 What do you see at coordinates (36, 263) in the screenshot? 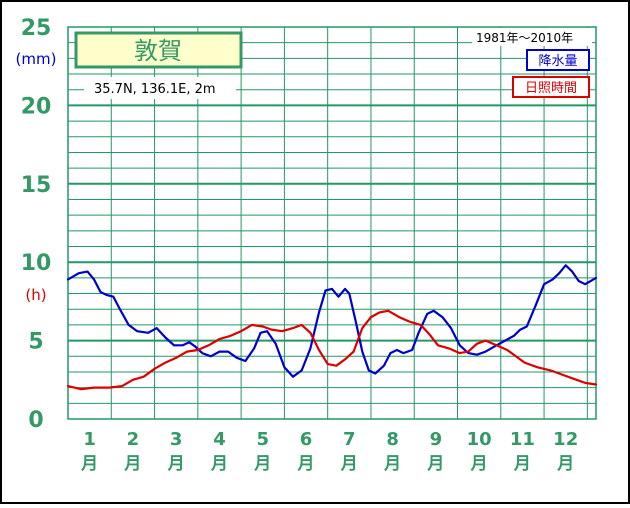
I see `y-tick-label: 10` at bounding box center [36, 263].